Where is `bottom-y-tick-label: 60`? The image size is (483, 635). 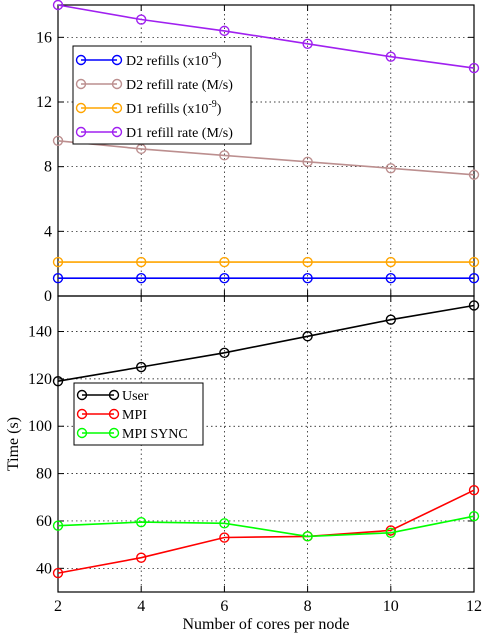
bottom-y-tick-label: 60 is located at coordinates (44, 521).